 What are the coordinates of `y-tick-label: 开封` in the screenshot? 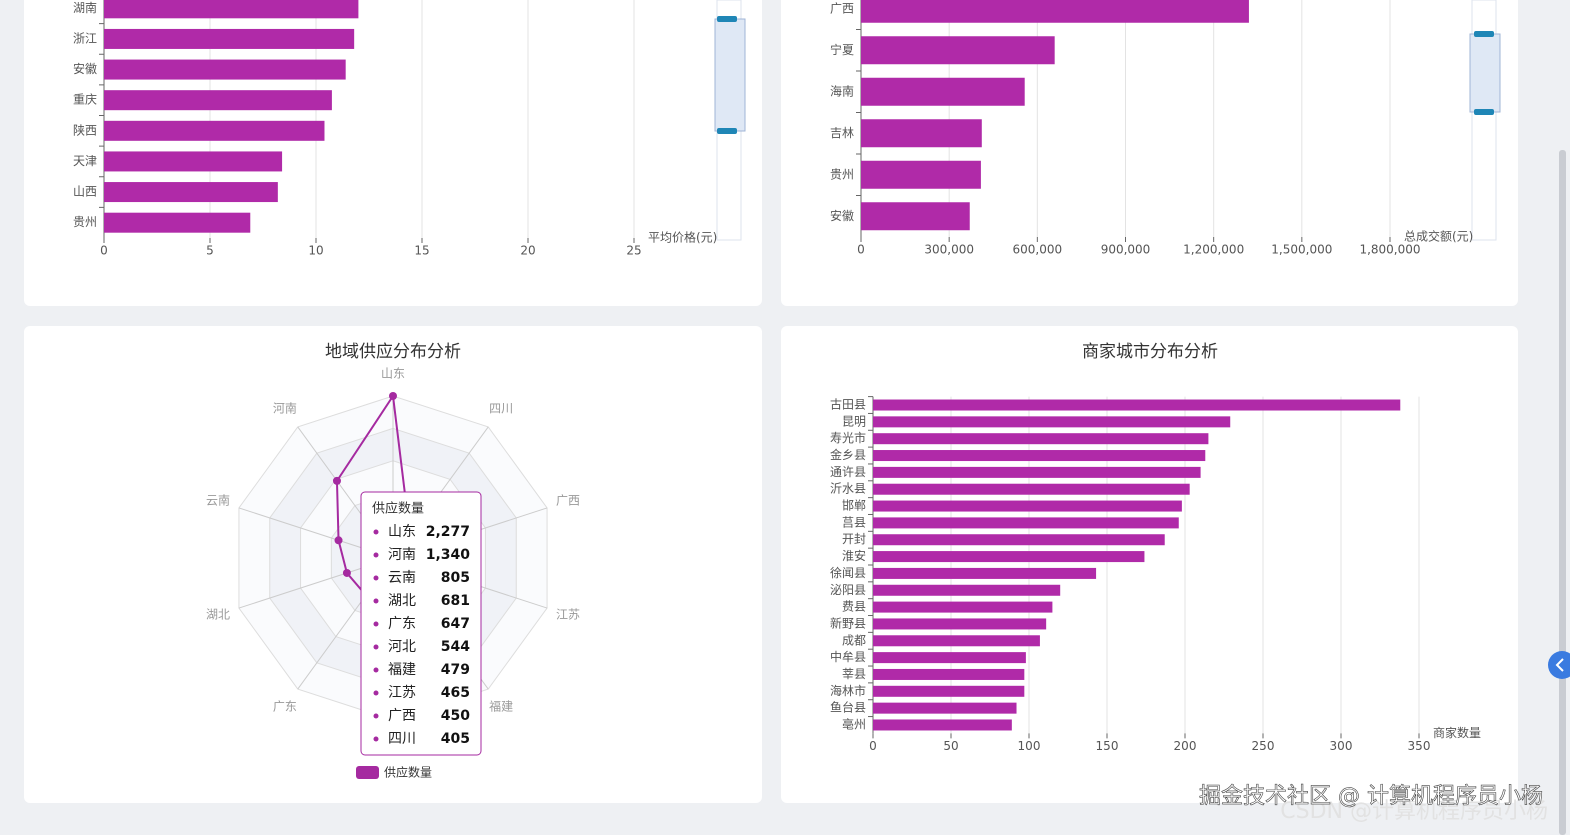 It's located at (854, 539).